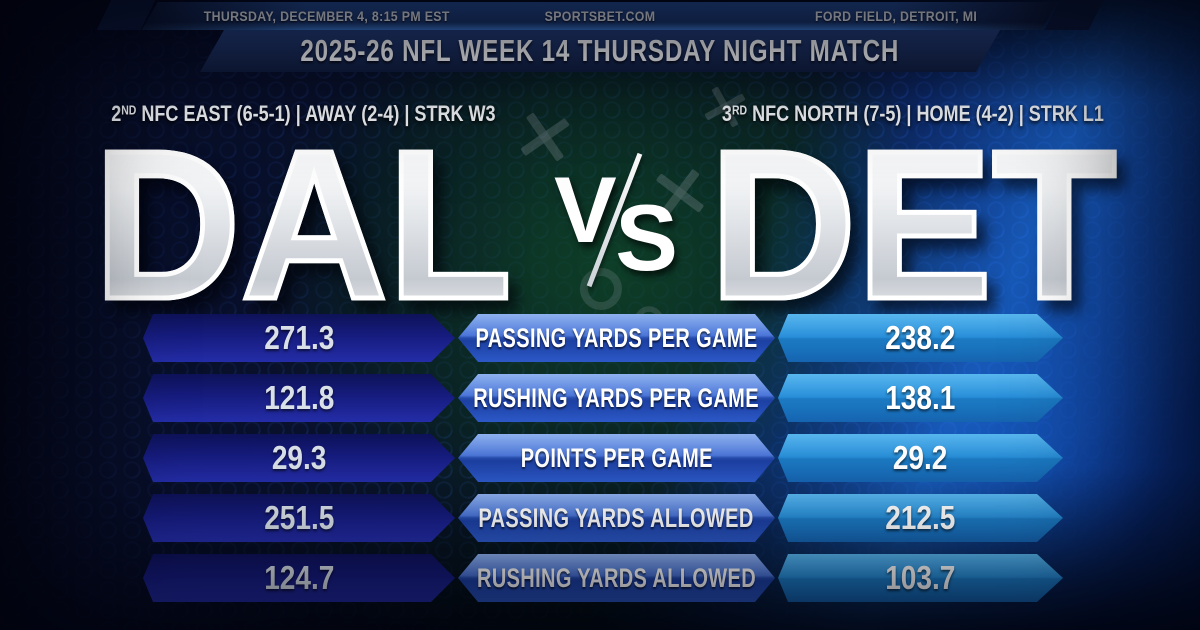 This screenshot has width=1200, height=630. Describe the element at coordinates (326, 16) in the screenshot. I see `kickoff-datetime: THURSDAY, DECEMBER 4, 8:15 PM EST` at that location.